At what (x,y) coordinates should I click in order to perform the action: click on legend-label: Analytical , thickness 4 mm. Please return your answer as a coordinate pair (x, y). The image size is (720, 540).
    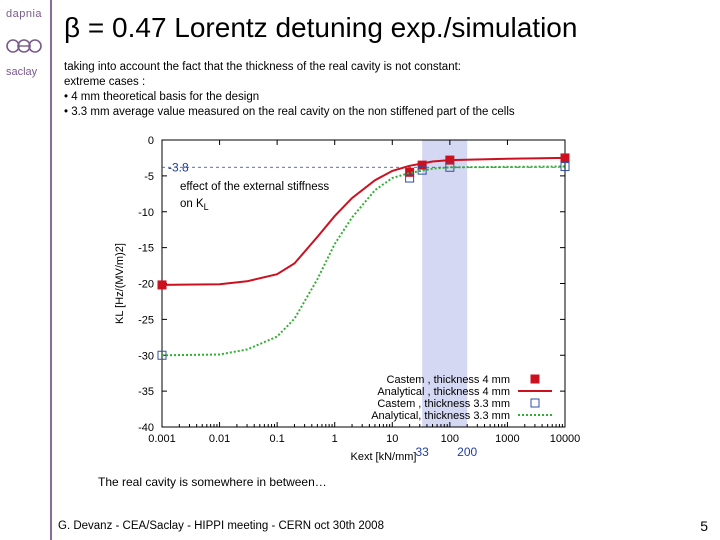
    Looking at the image, I should click on (443, 392).